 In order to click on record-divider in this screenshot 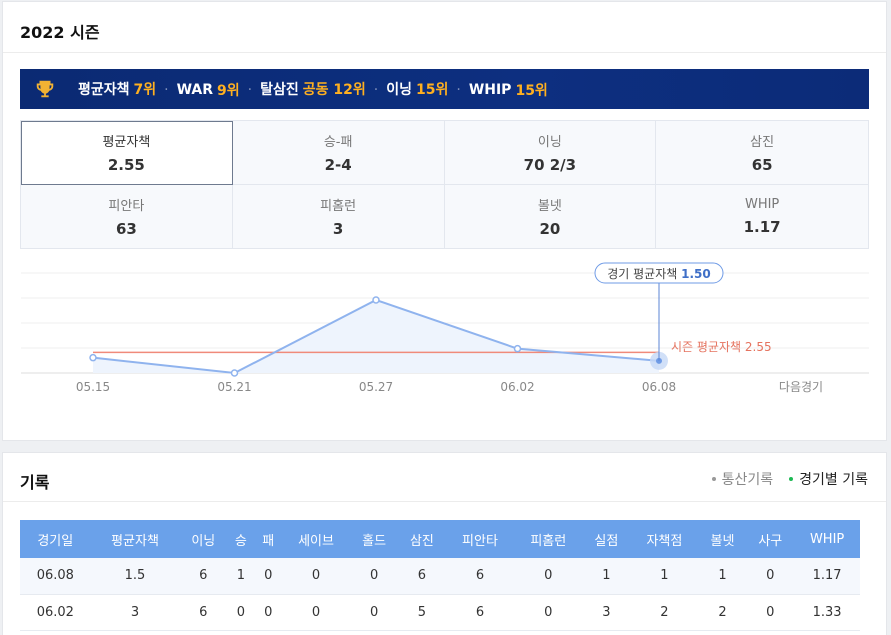, I will do `click(444, 501)`.